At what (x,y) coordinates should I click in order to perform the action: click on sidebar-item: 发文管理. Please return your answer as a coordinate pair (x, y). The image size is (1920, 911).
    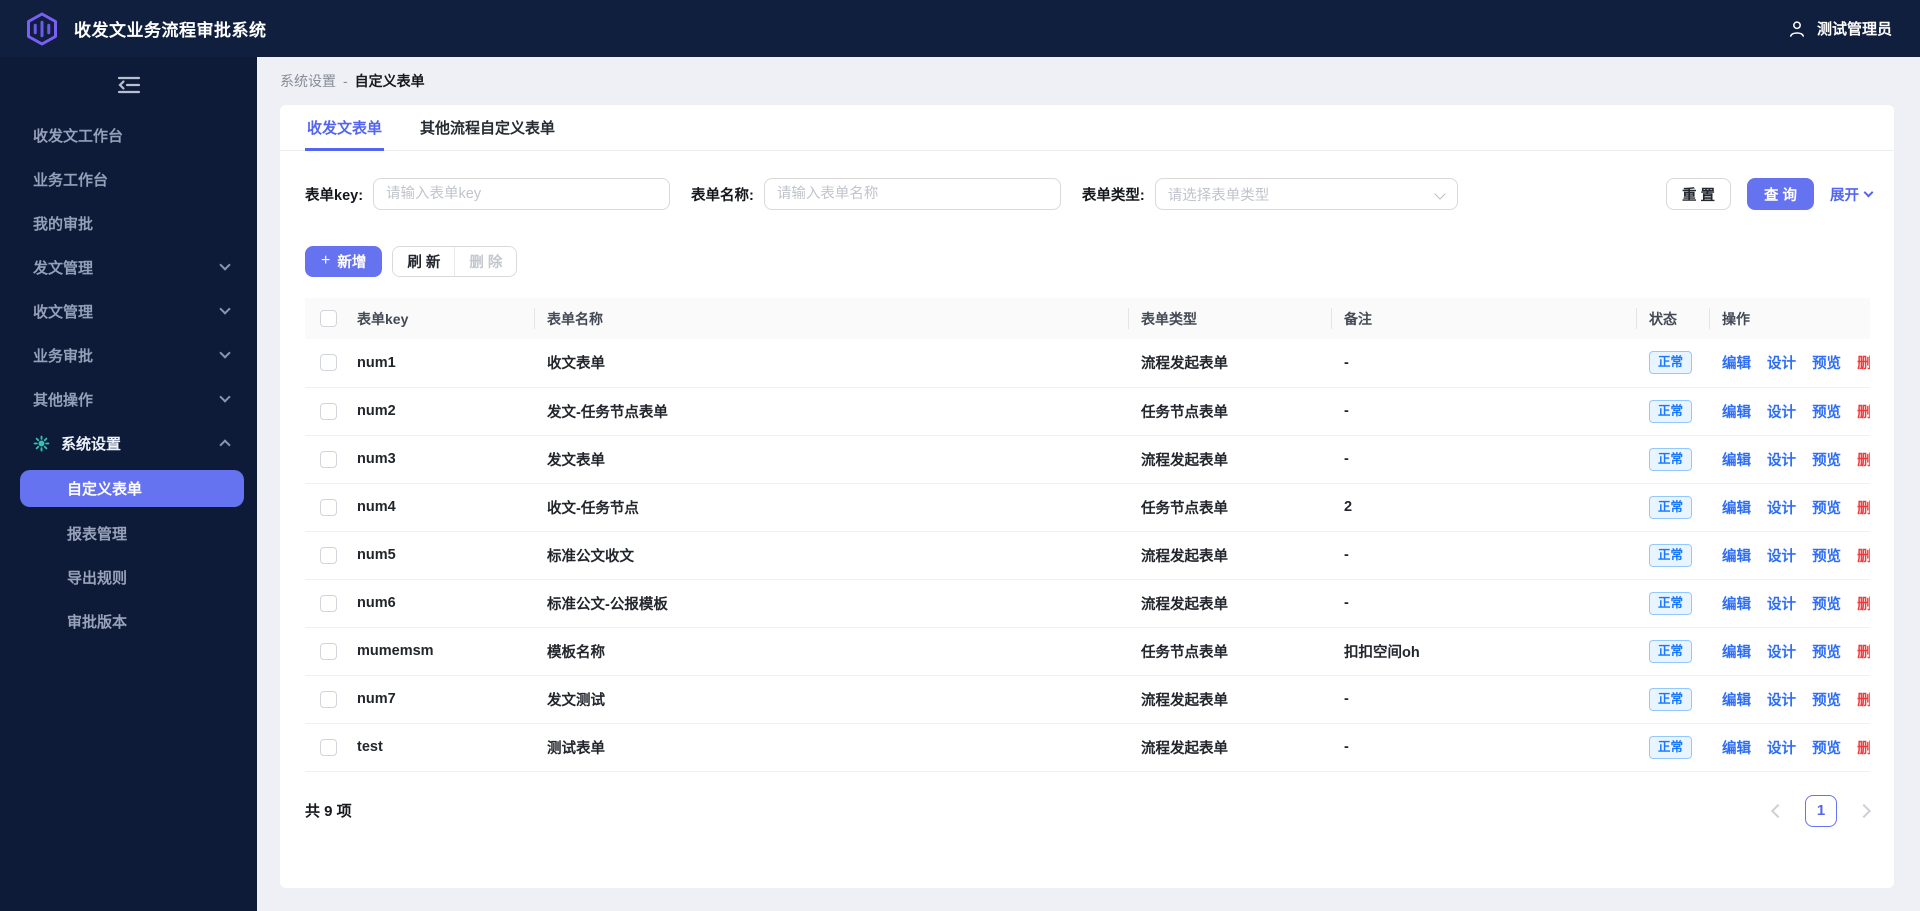
    Looking at the image, I should click on (128, 267).